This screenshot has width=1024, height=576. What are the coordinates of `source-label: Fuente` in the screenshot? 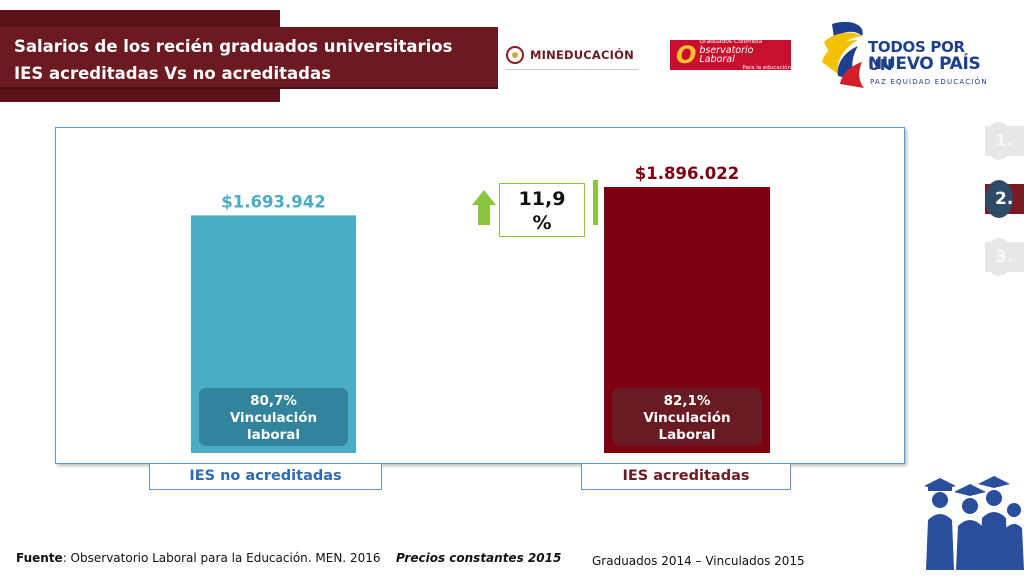 It's located at (39, 558).